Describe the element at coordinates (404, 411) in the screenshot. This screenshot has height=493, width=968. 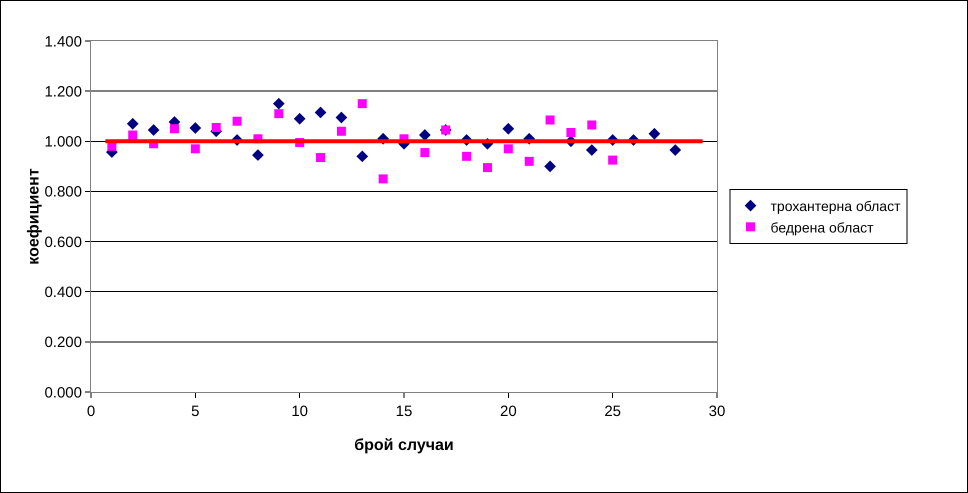
I see `x-tick-label: 15` at that location.